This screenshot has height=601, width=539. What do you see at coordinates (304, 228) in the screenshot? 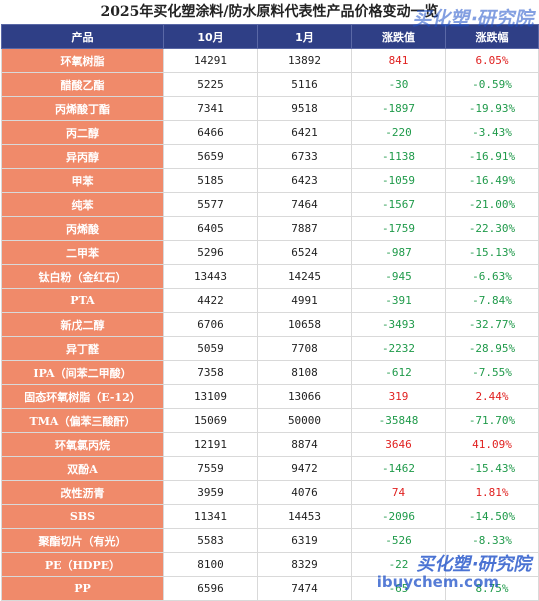
I see `jan-price: 7887` at bounding box center [304, 228].